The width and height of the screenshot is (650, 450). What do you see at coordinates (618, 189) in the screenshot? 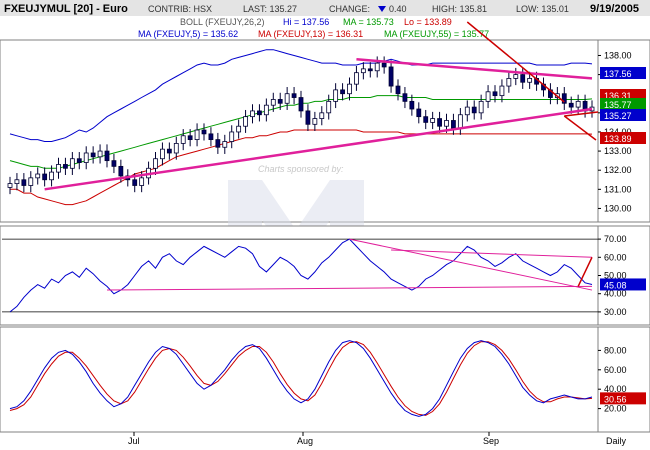
I see `price-axis-tick-label: 131.00` at bounding box center [618, 189].